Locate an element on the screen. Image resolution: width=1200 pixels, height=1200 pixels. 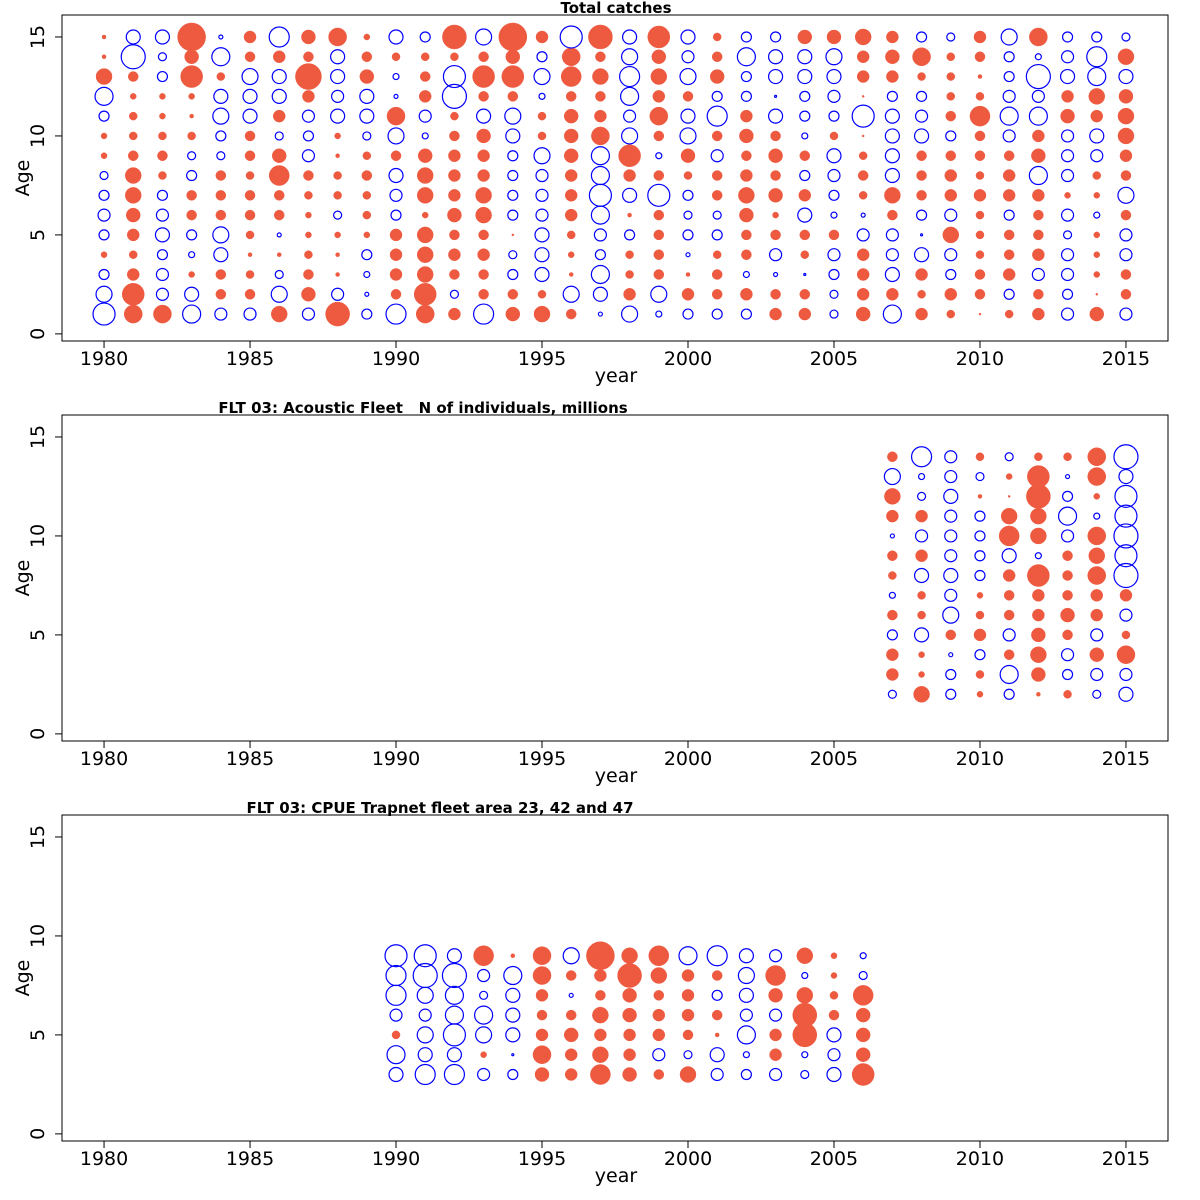
x-tick-label: 1980 is located at coordinates (104, 359).